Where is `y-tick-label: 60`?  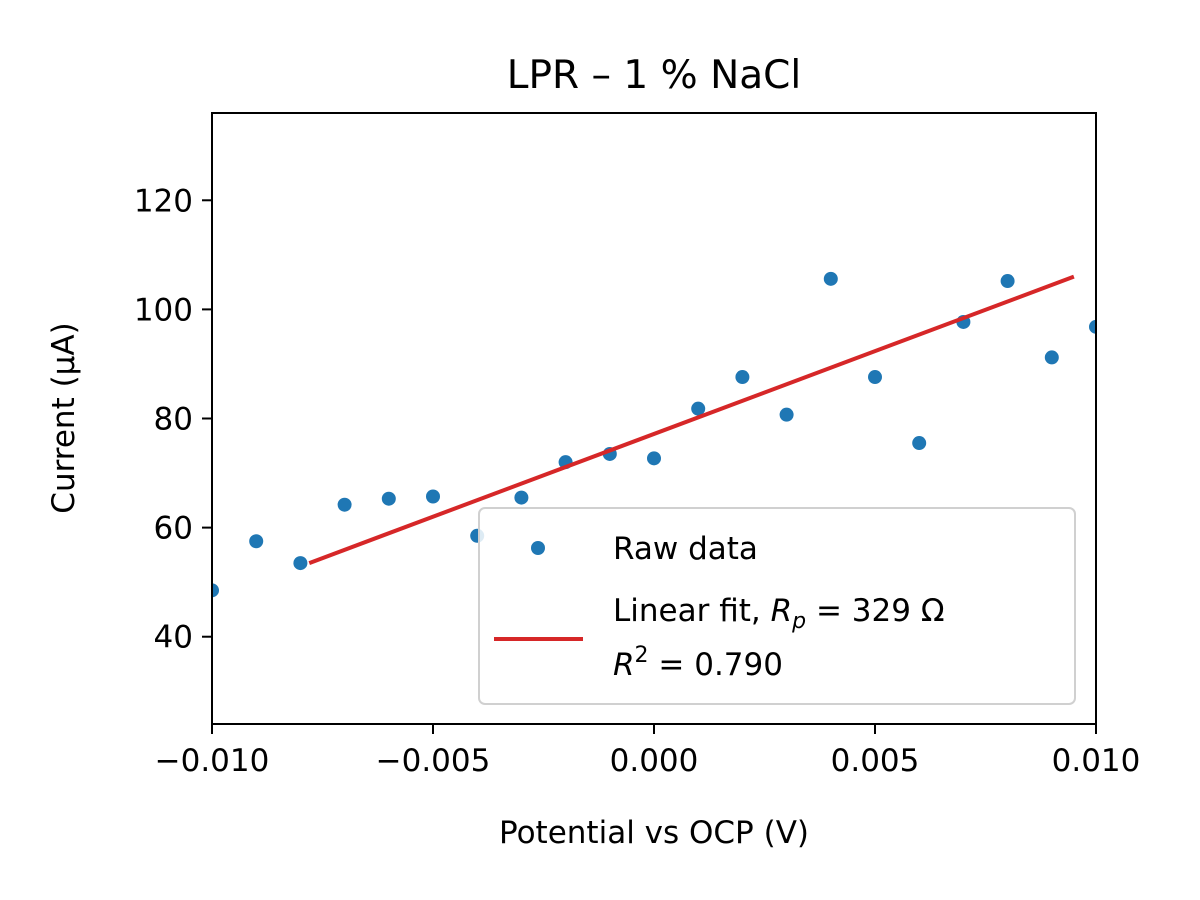 y-tick-label: 60 is located at coordinates (173, 529).